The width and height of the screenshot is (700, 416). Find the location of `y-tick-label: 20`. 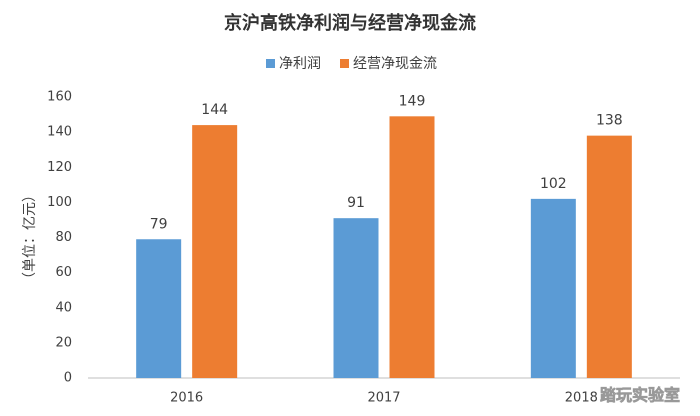

y-tick-label: 20 is located at coordinates (63, 342).